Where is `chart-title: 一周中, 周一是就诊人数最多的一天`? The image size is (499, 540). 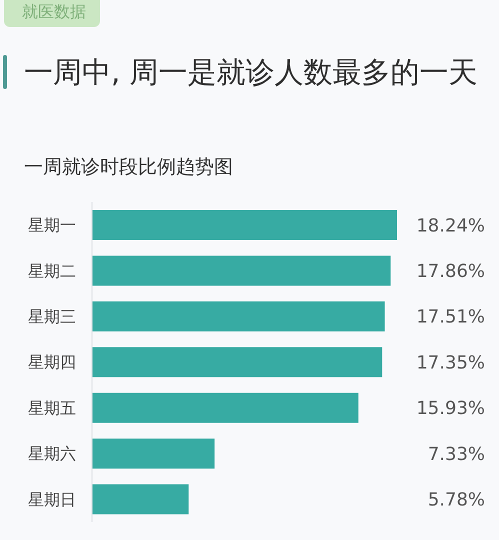
chart-title: 一周中, 周一是就诊人数最多的一天 is located at coordinates (251, 72).